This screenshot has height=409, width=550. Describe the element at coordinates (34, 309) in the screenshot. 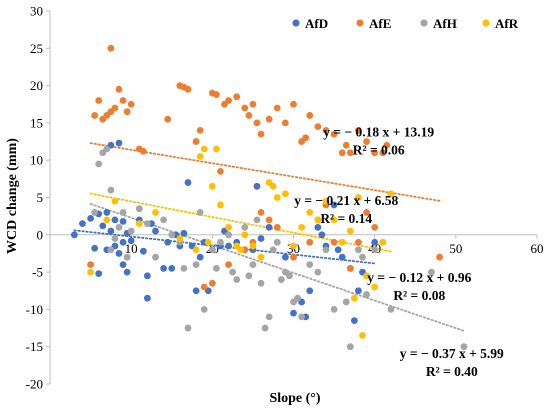

I see `y-tick-label: -10` at that location.